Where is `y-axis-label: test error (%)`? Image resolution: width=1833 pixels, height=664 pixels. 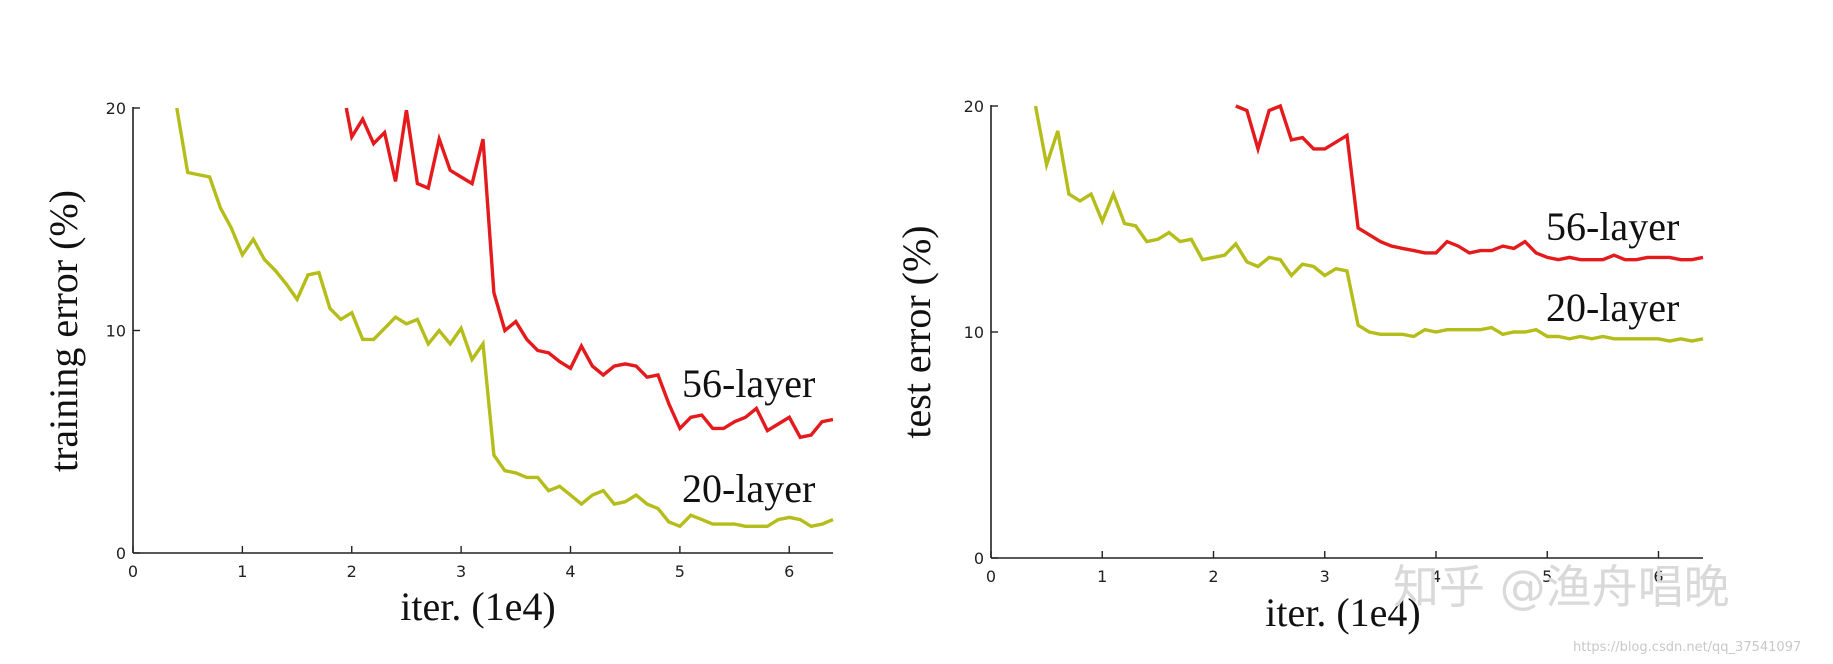 y-axis-label: test error (%) is located at coordinates (916, 331).